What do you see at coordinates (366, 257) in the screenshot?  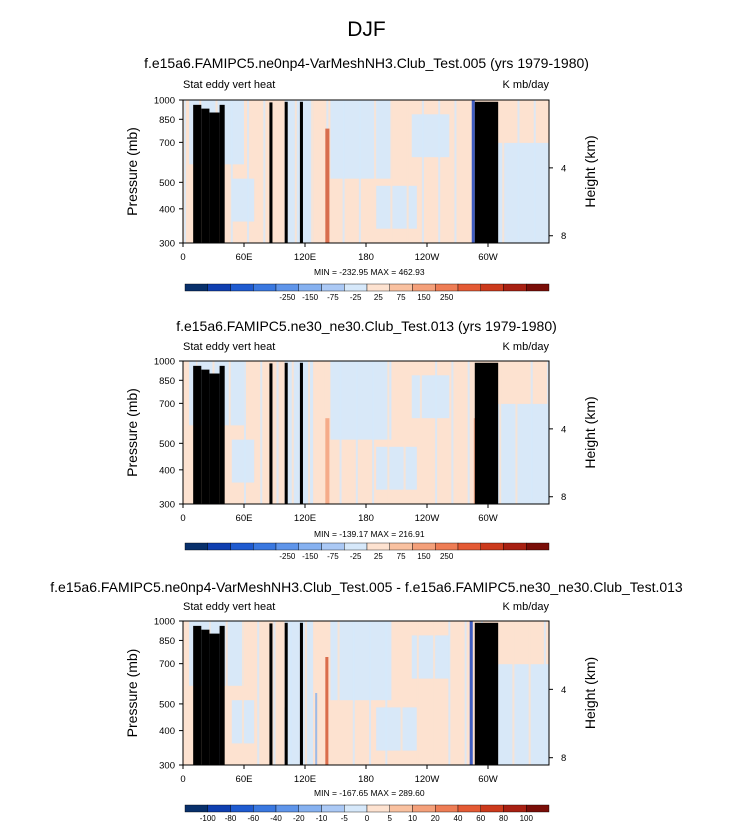 I see `panel-1-x-tick-label: 180` at bounding box center [366, 257].